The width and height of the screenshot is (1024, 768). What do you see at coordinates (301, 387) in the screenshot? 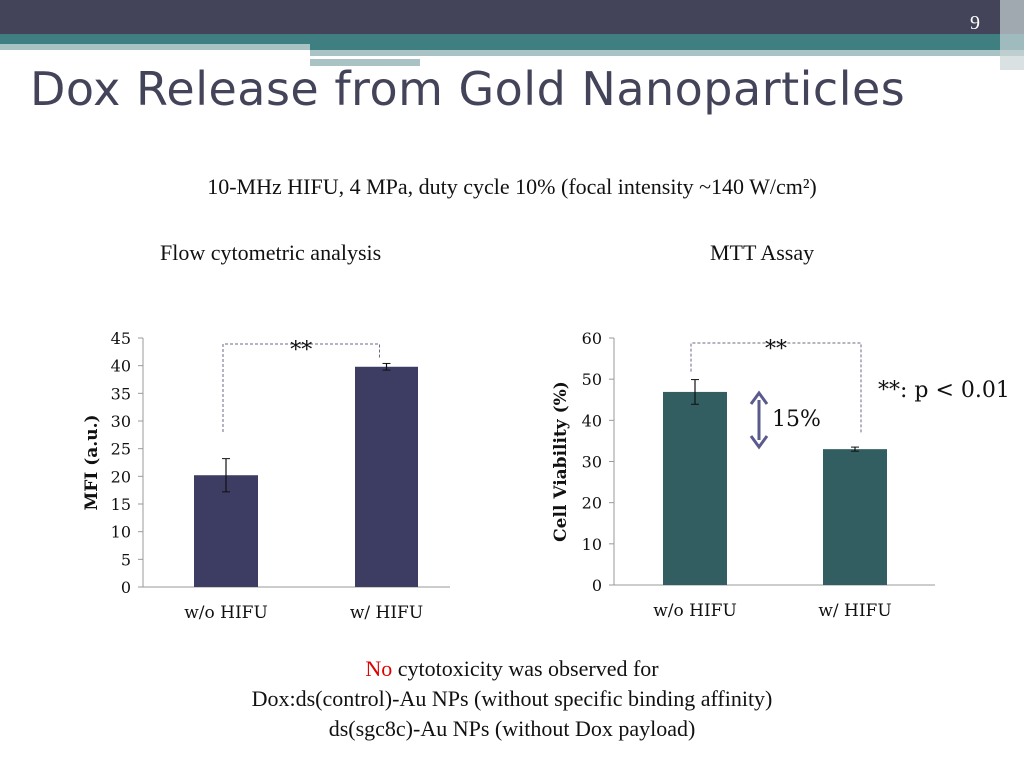
I see `significance-bracket` at bounding box center [301, 387].